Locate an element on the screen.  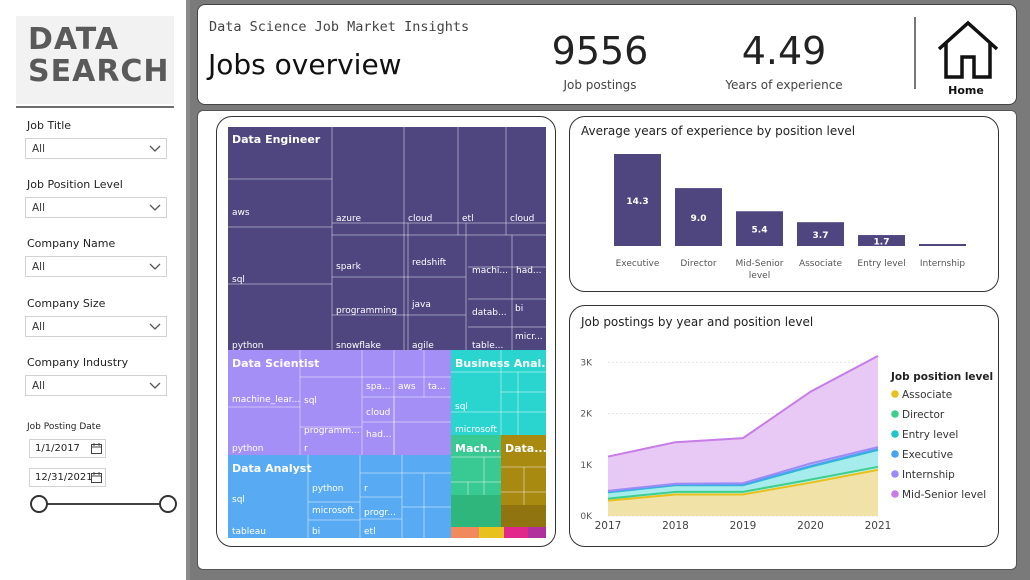
start-date-value: 1/1/2017 is located at coordinates (57, 448).